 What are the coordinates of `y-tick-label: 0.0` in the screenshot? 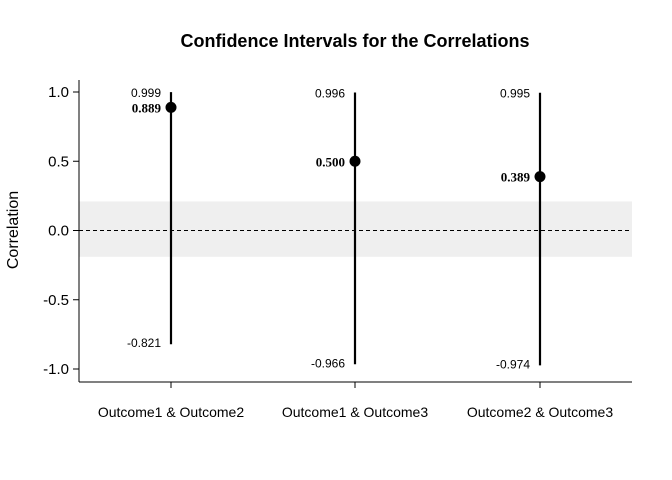 It's located at (58, 231).